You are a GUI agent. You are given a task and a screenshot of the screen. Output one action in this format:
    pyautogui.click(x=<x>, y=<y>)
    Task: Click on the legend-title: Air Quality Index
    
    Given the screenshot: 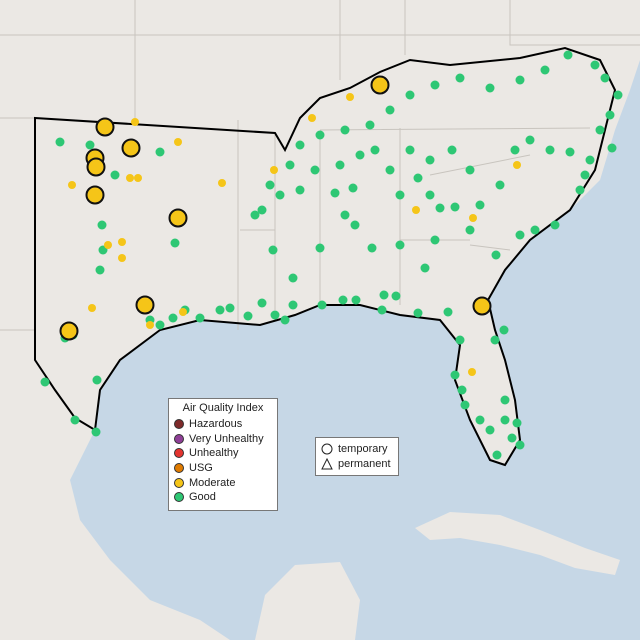 What is the action you would take?
    pyautogui.click(x=223, y=408)
    